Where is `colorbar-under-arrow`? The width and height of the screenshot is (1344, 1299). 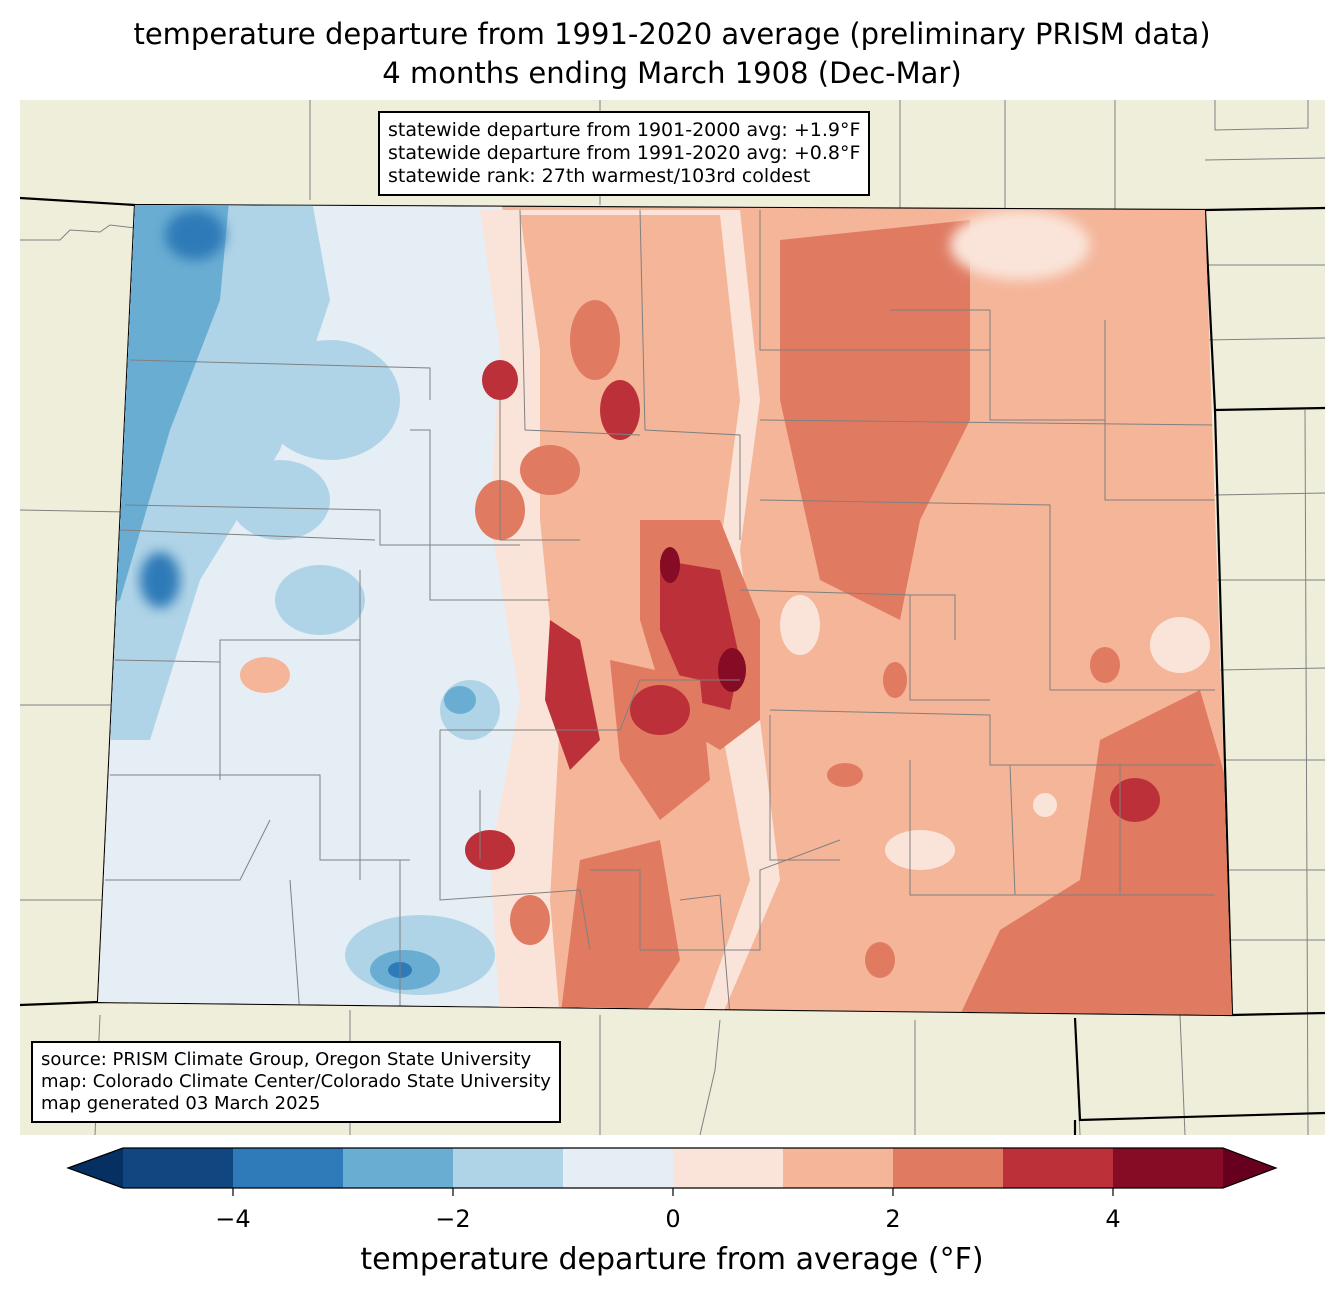
colorbar-under-arrow is located at coordinates (95, 1168).